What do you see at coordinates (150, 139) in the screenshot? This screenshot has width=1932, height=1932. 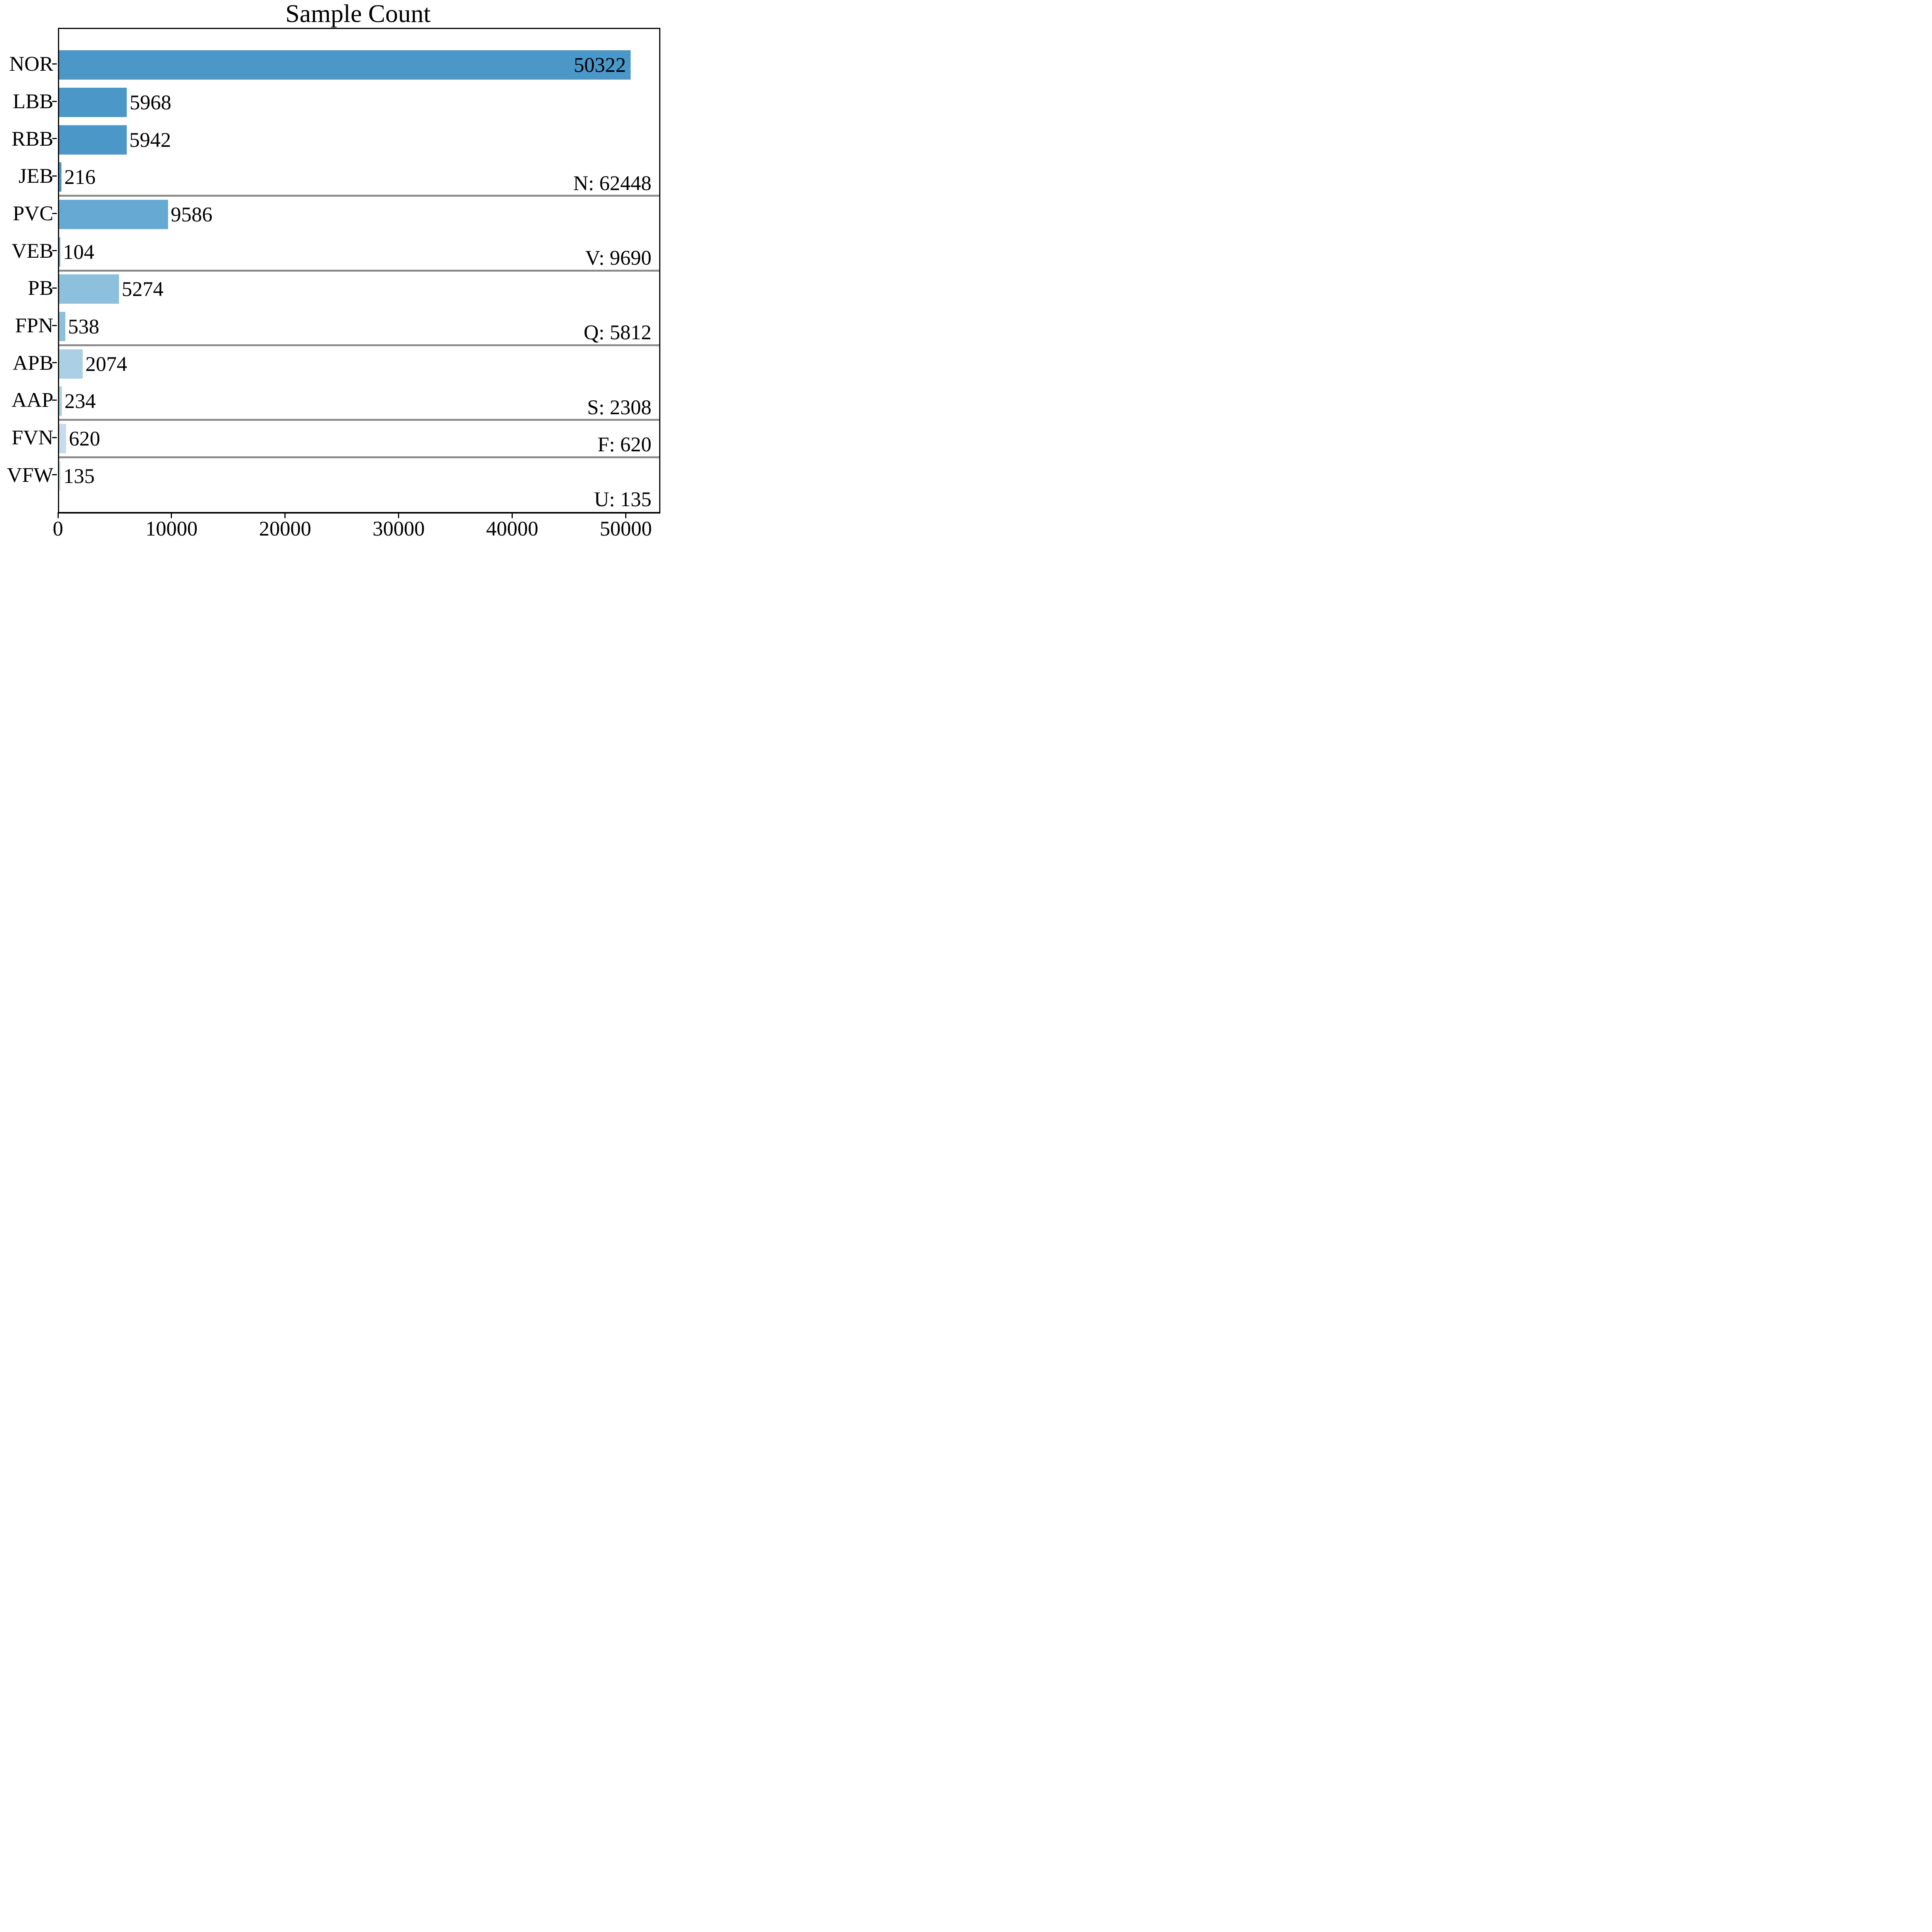 I see `value-label-rbb: 5942` at bounding box center [150, 139].